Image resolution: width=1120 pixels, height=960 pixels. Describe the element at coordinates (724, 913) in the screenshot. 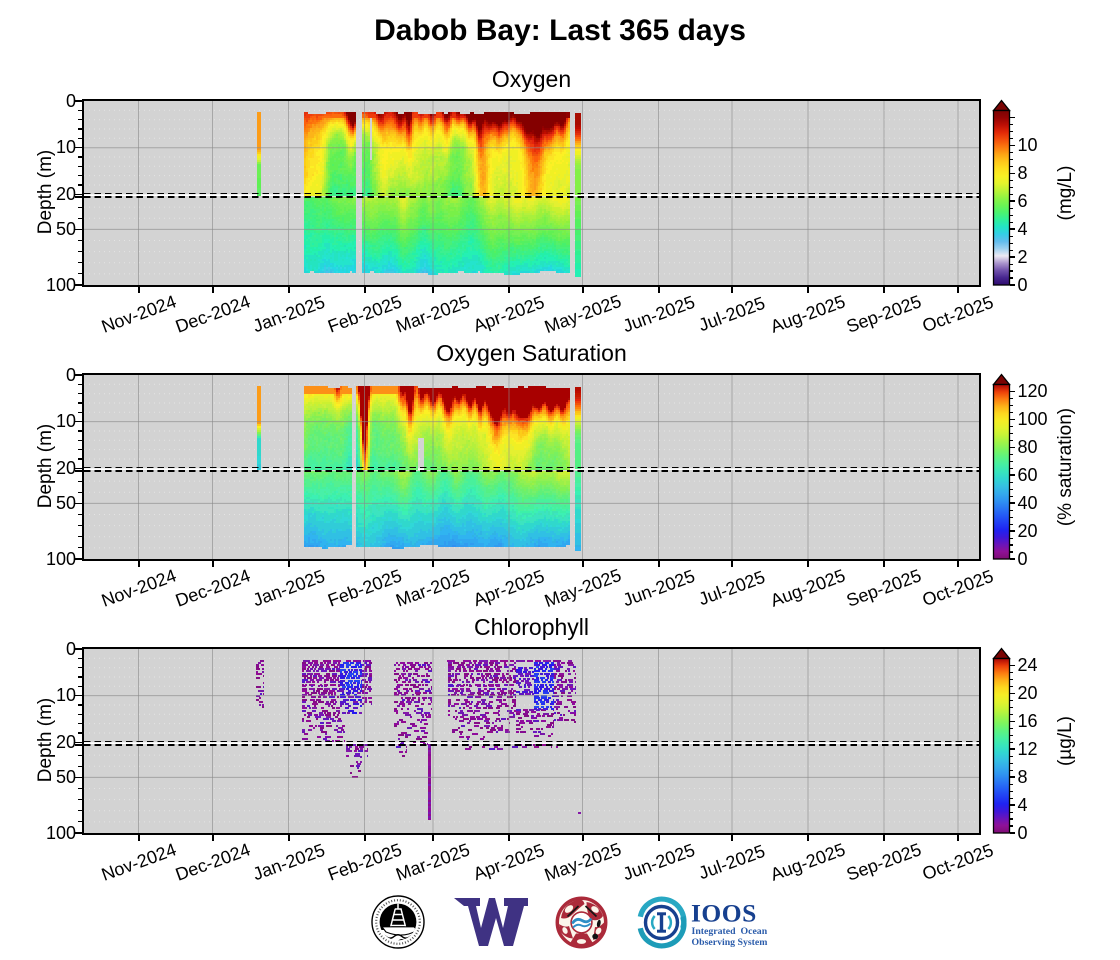

I see `svg-text: IOOS` at that location.